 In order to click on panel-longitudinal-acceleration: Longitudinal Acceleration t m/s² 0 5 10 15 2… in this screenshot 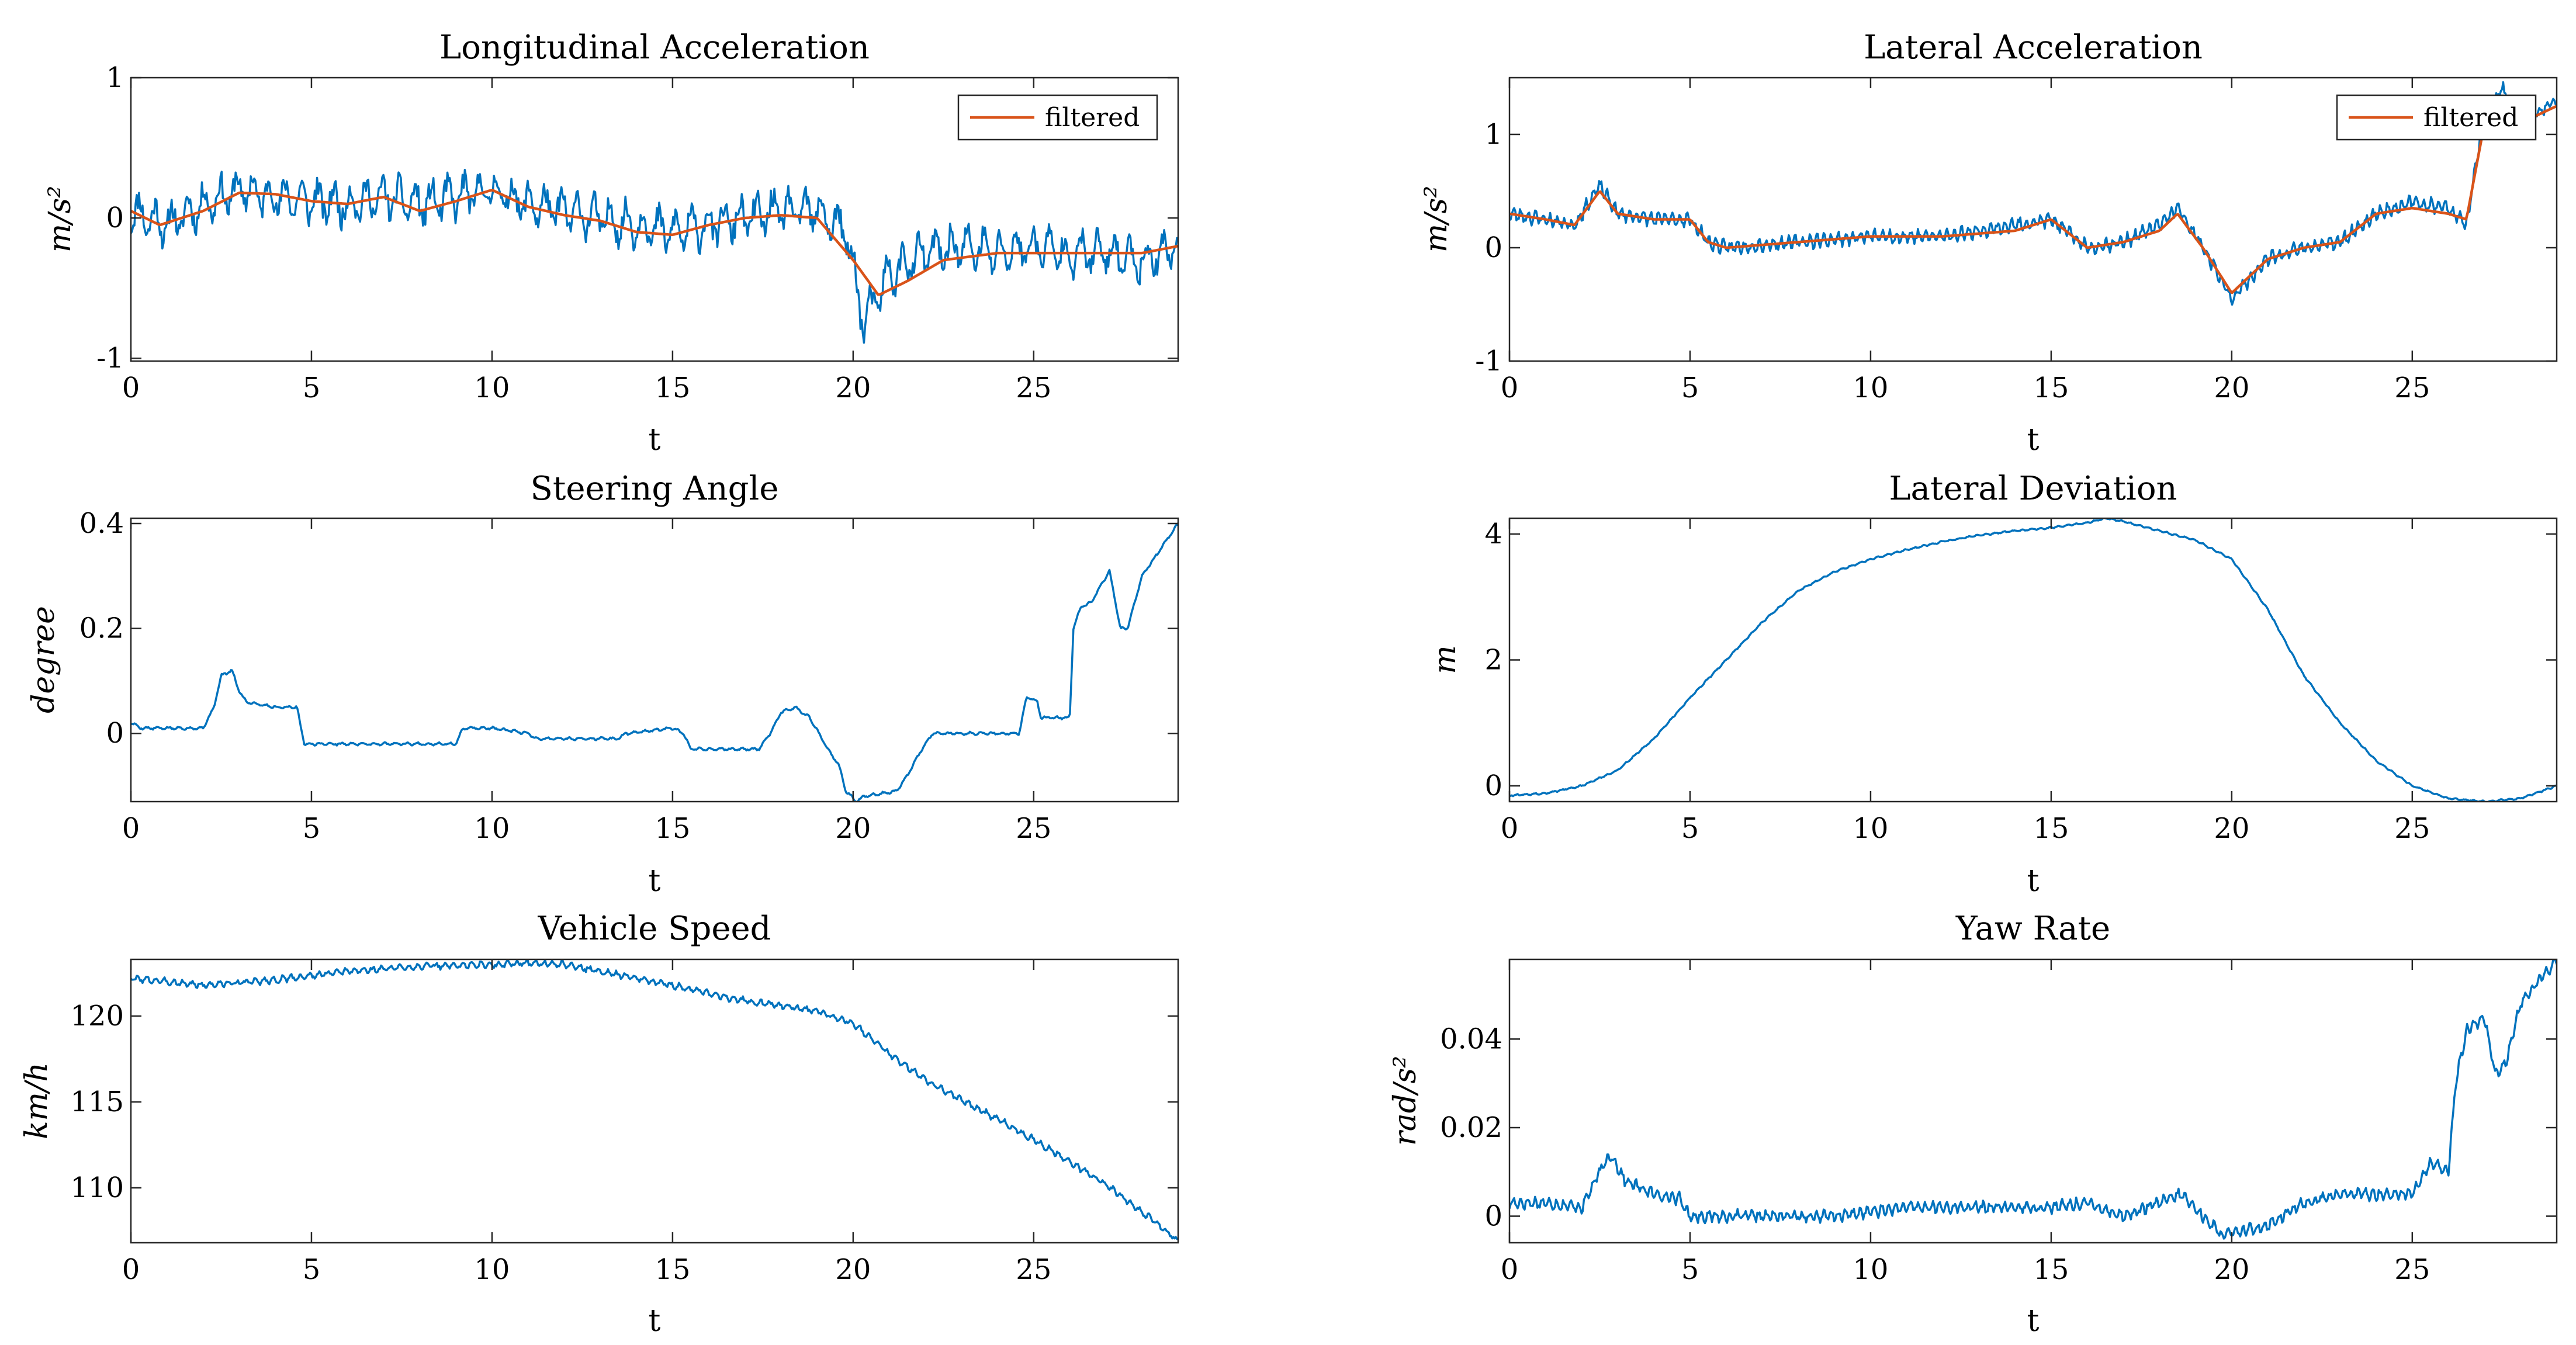, I will do `click(611, 243)`.